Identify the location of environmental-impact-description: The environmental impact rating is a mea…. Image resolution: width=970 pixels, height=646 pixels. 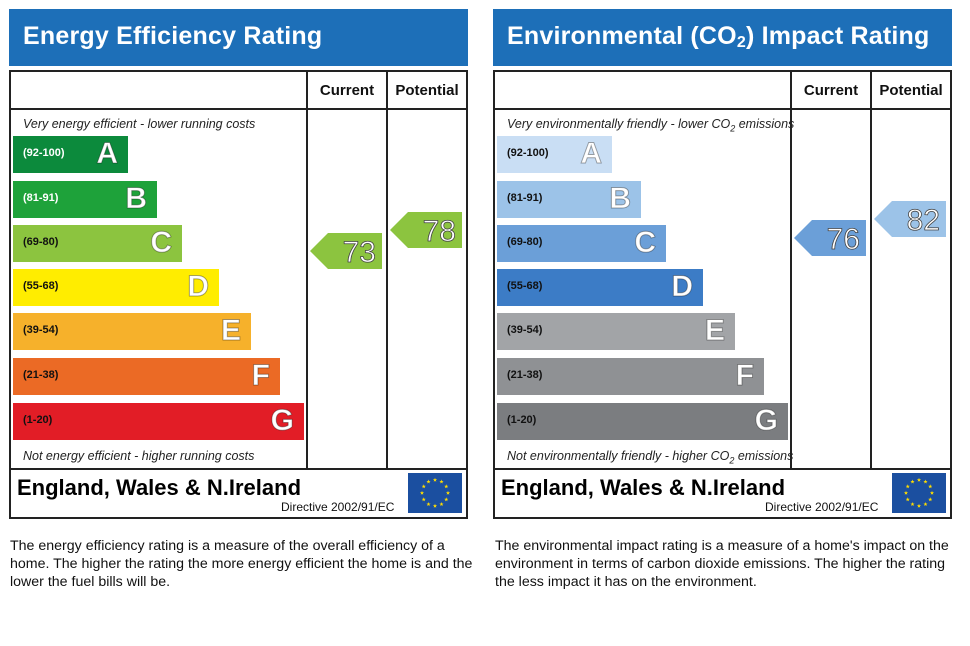
(722, 564).